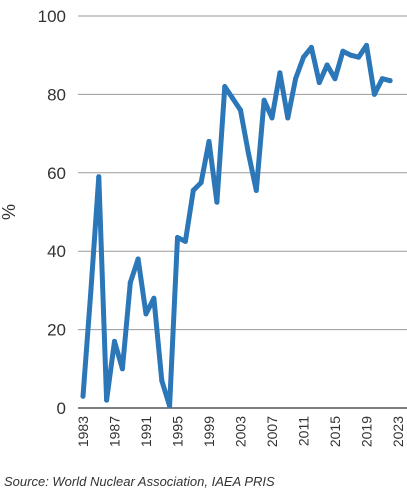 The height and width of the screenshot is (500, 407). What do you see at coordinates (83, 431) in the screenshot?
I see `x-tick-label: 1983` at bounding box center [83, 431].